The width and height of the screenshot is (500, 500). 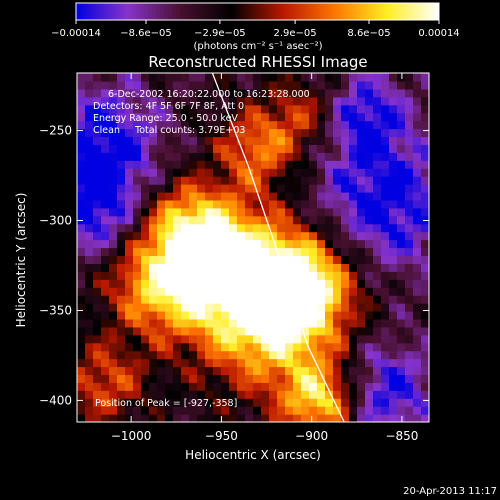 I want to click on colorbar-gradient, so click(x=257, y=11).